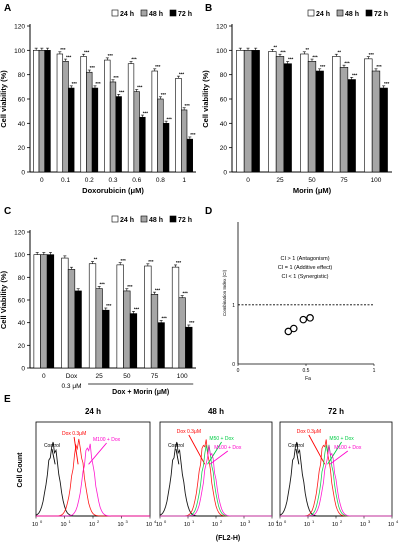 The height and width of the screenshot is (550, 406). I want to click on ci-point, so click(310, 318).